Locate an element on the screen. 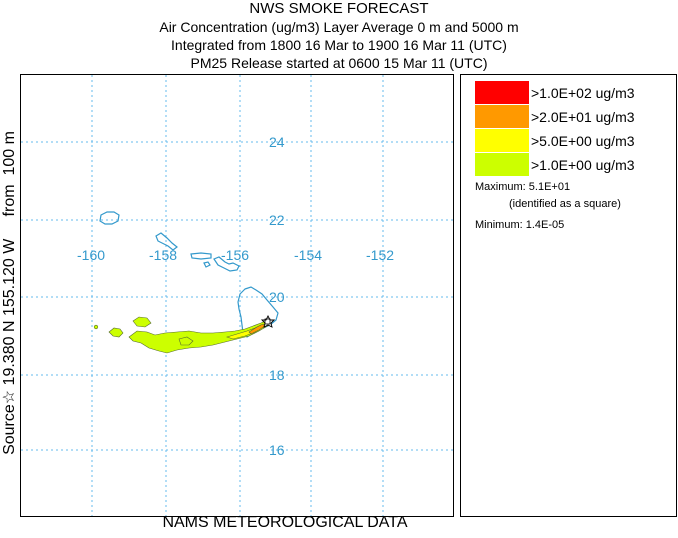  lanai-coast is located at coordinates (207, 264).